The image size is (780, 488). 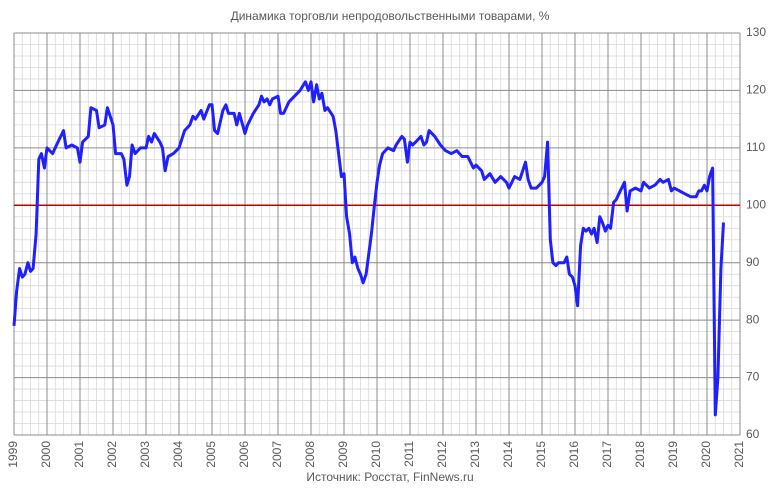 I want to click on x-tick-label: 2017, so click(x=607, y=454).